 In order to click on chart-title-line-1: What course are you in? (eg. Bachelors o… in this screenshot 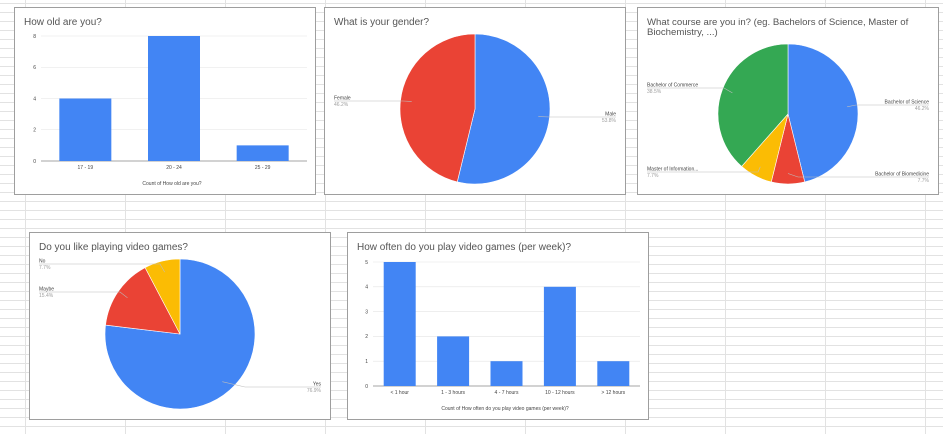, I will do `click(778, 22)`.